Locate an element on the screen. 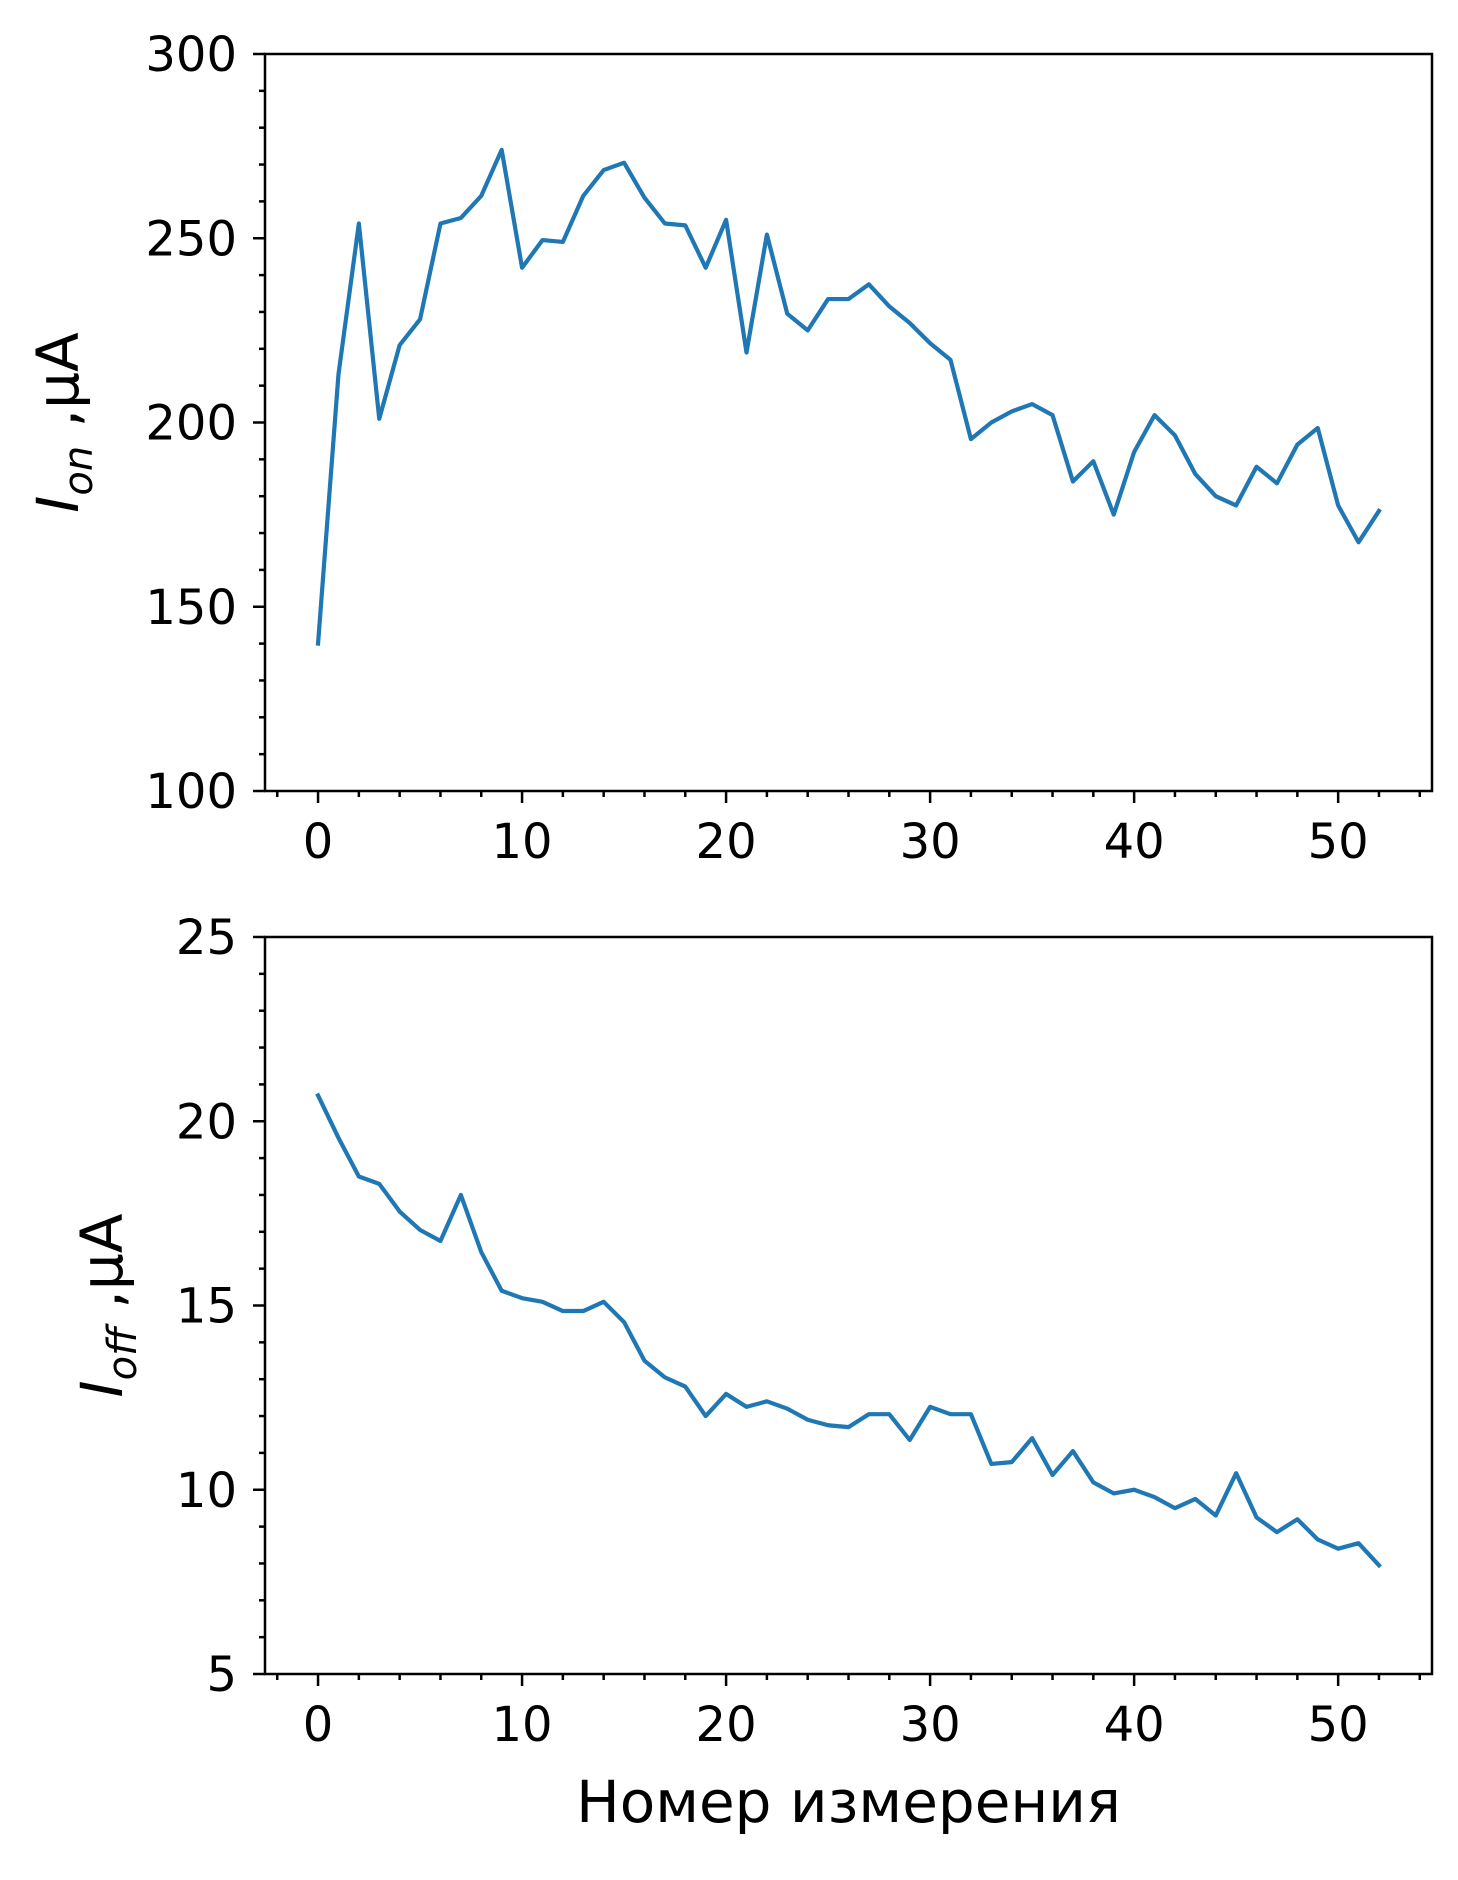  y-tick-label: 15 is located at coordinates (206, 1307).